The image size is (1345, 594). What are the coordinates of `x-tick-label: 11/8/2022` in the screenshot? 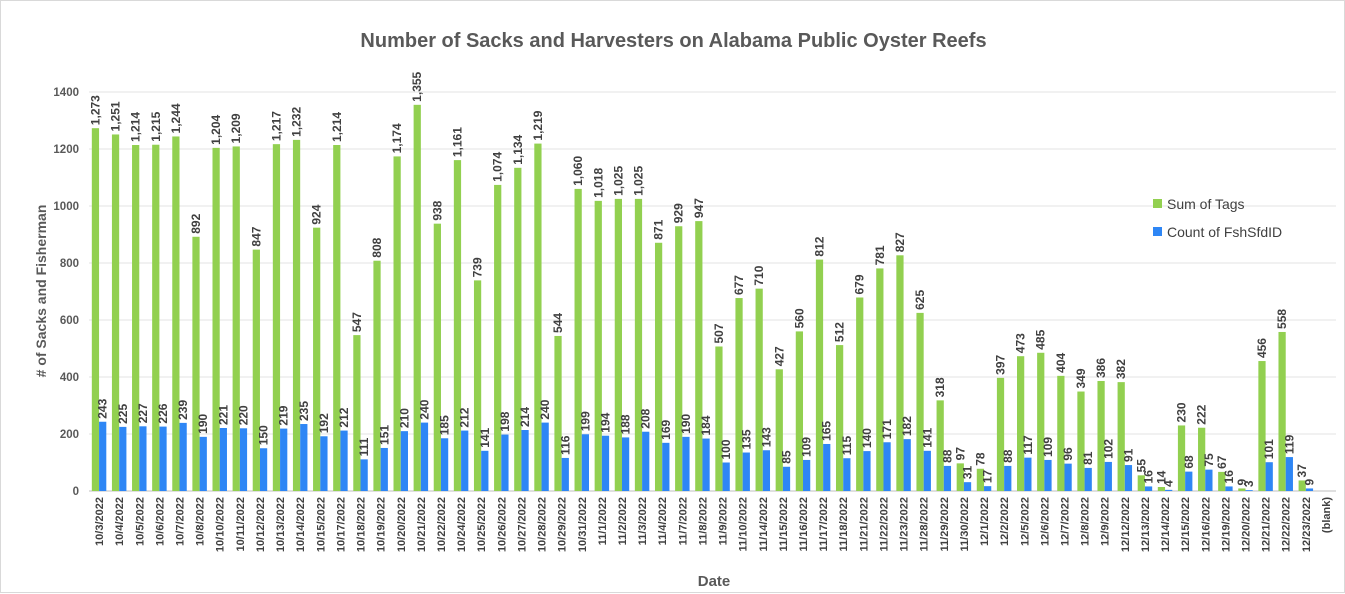 It's located at (703, 521).